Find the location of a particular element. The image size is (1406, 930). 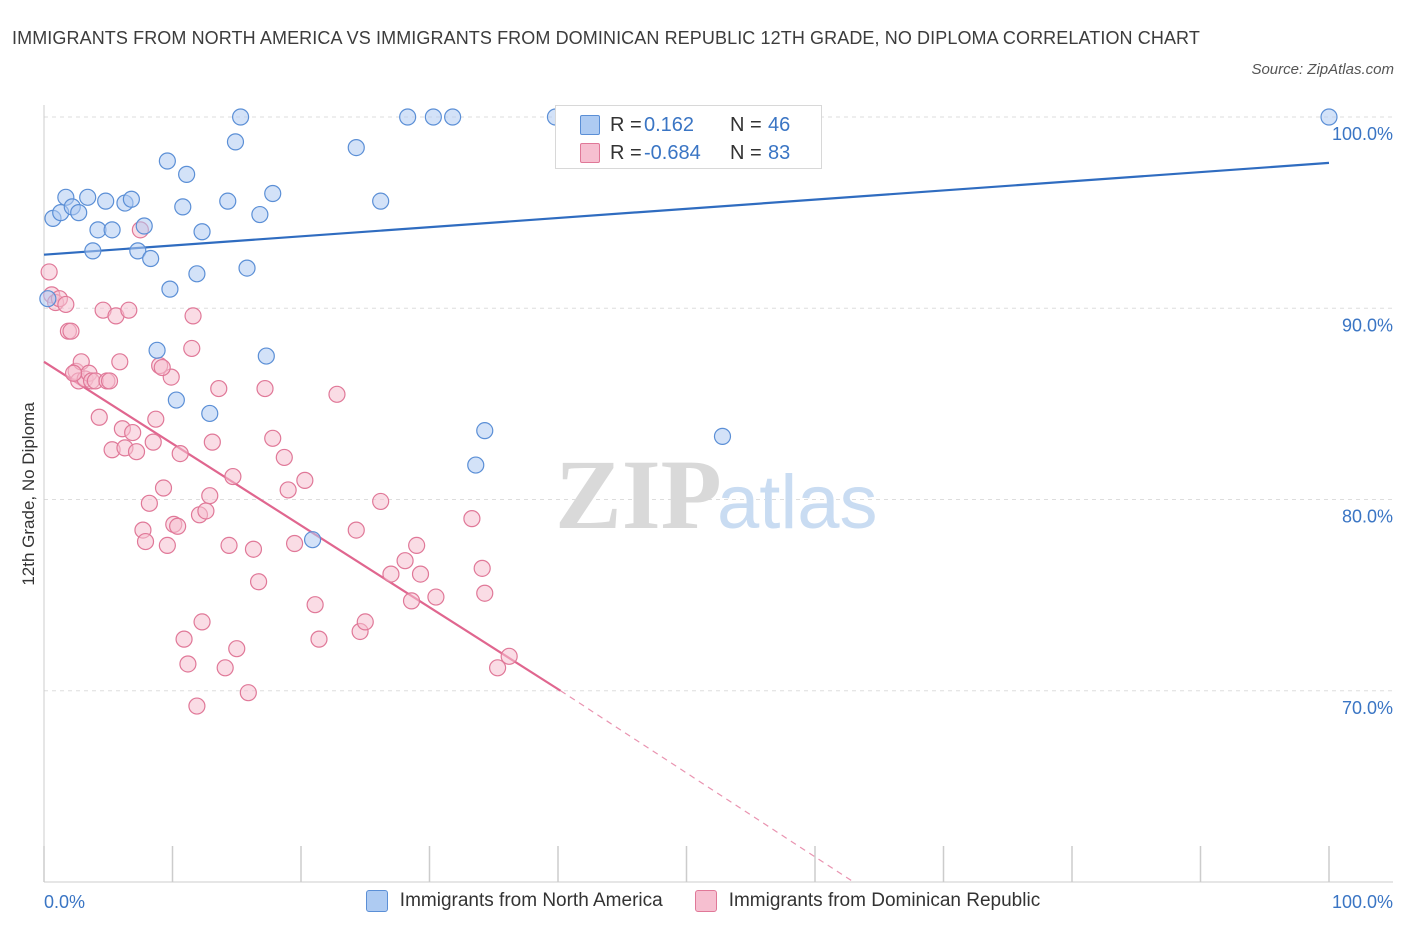

series-legend-label: Immigrants from North America is located at coordinates (531, 900).